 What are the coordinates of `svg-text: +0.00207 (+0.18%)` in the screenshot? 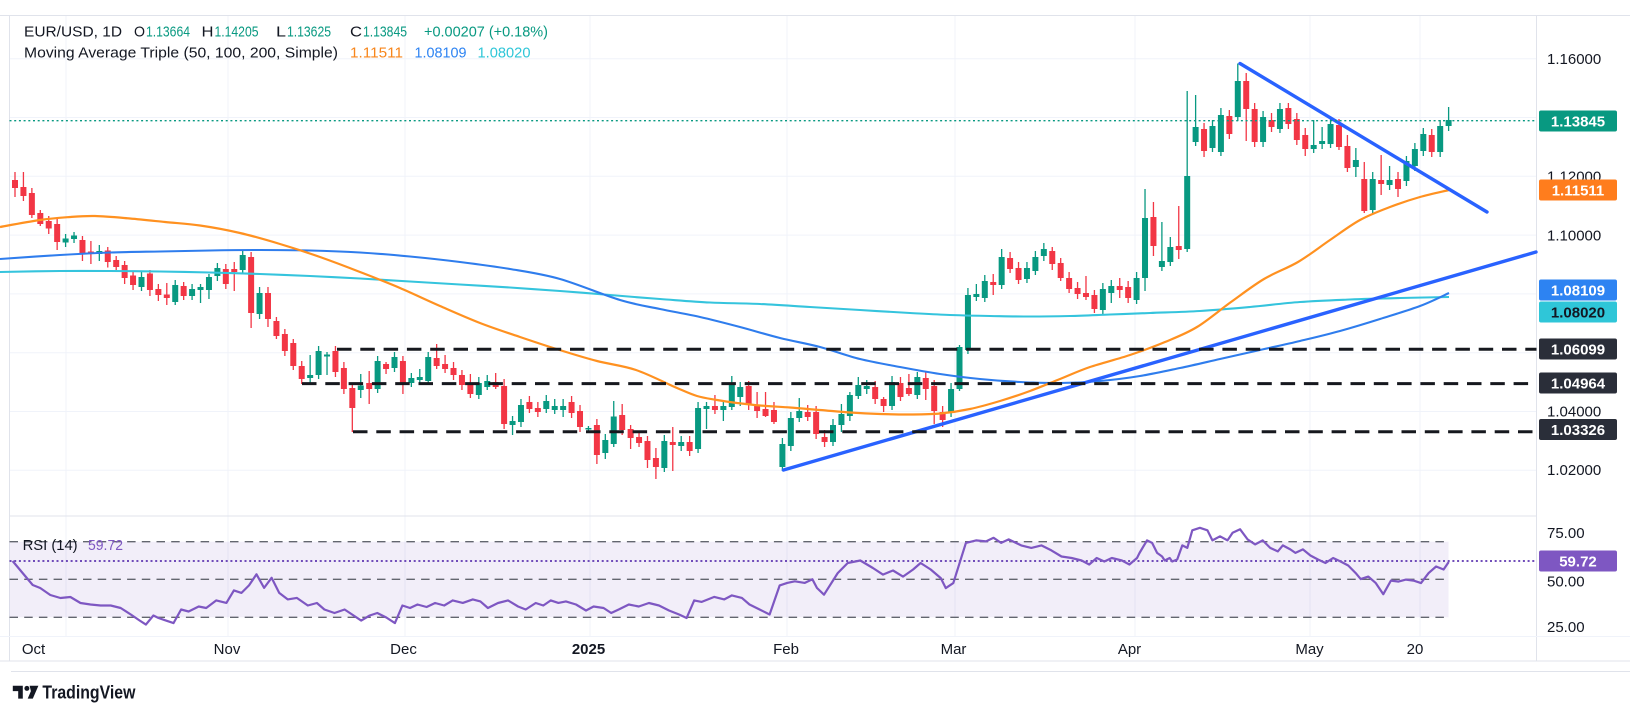 It's located at (486, 32).